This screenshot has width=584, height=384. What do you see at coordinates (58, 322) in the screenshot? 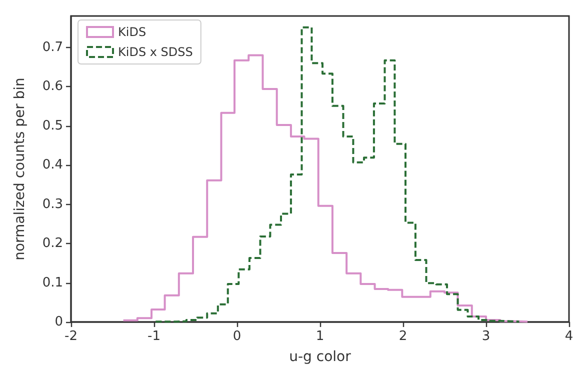
I see `y-tick-label: 0` at bounding box center [58, 322].